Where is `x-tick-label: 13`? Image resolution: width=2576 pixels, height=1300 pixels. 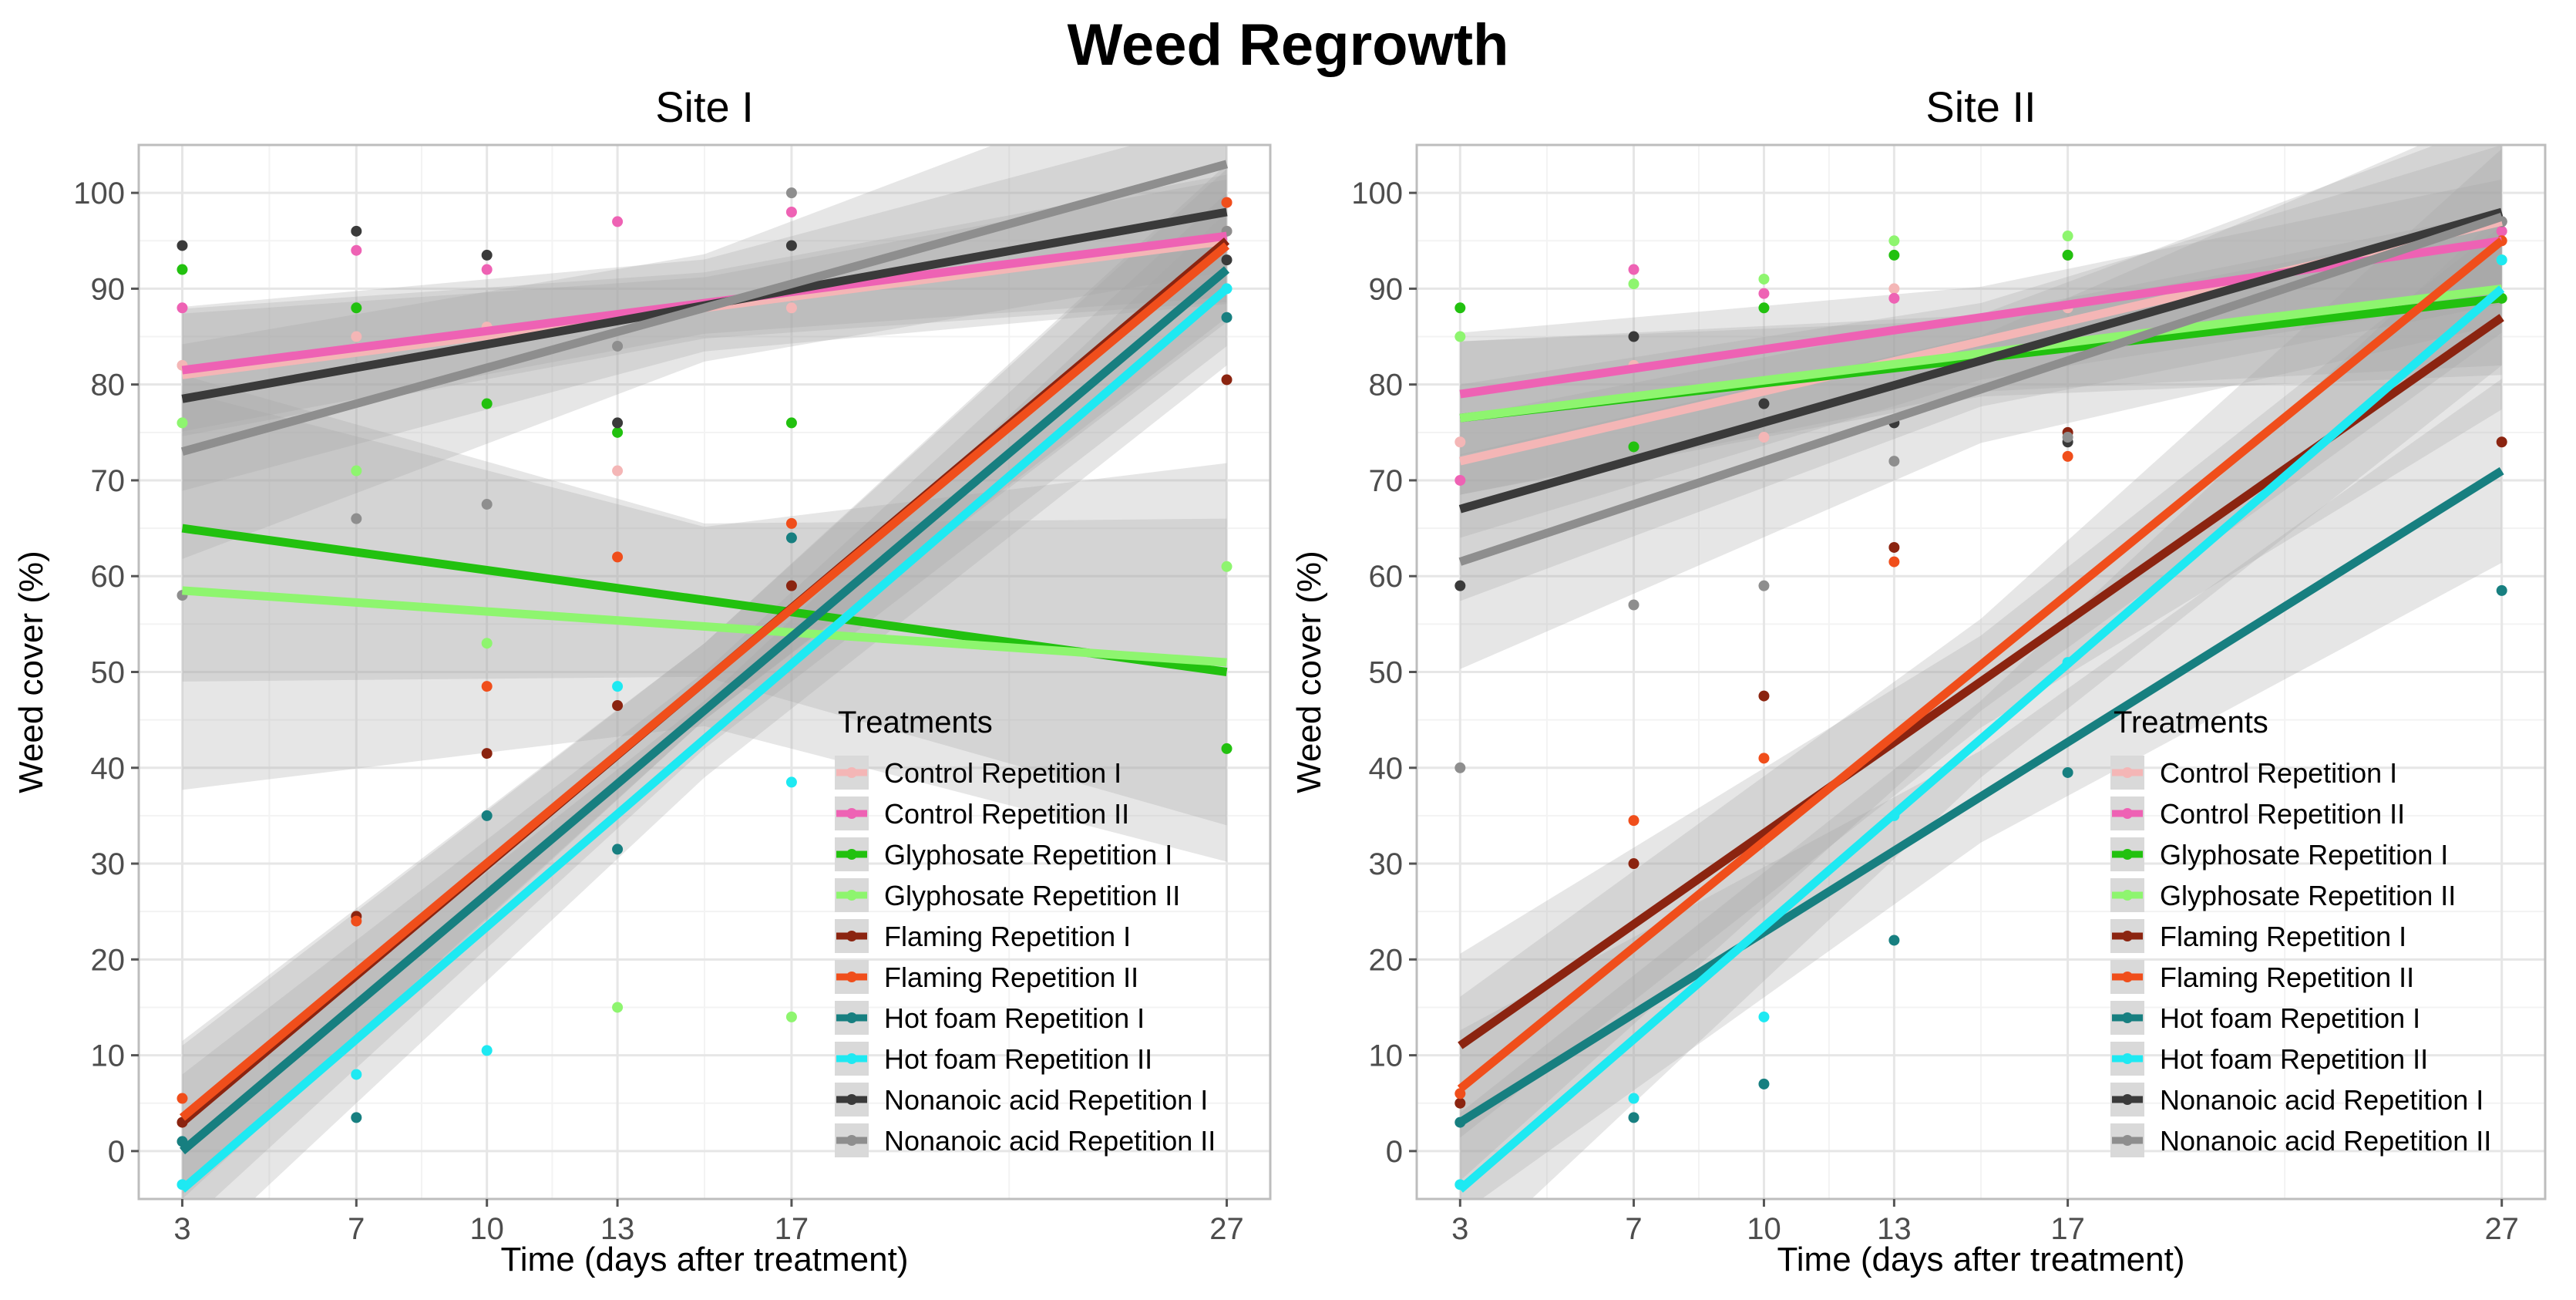
x-tick-label: 13 is located at coordinates (617, 1229).